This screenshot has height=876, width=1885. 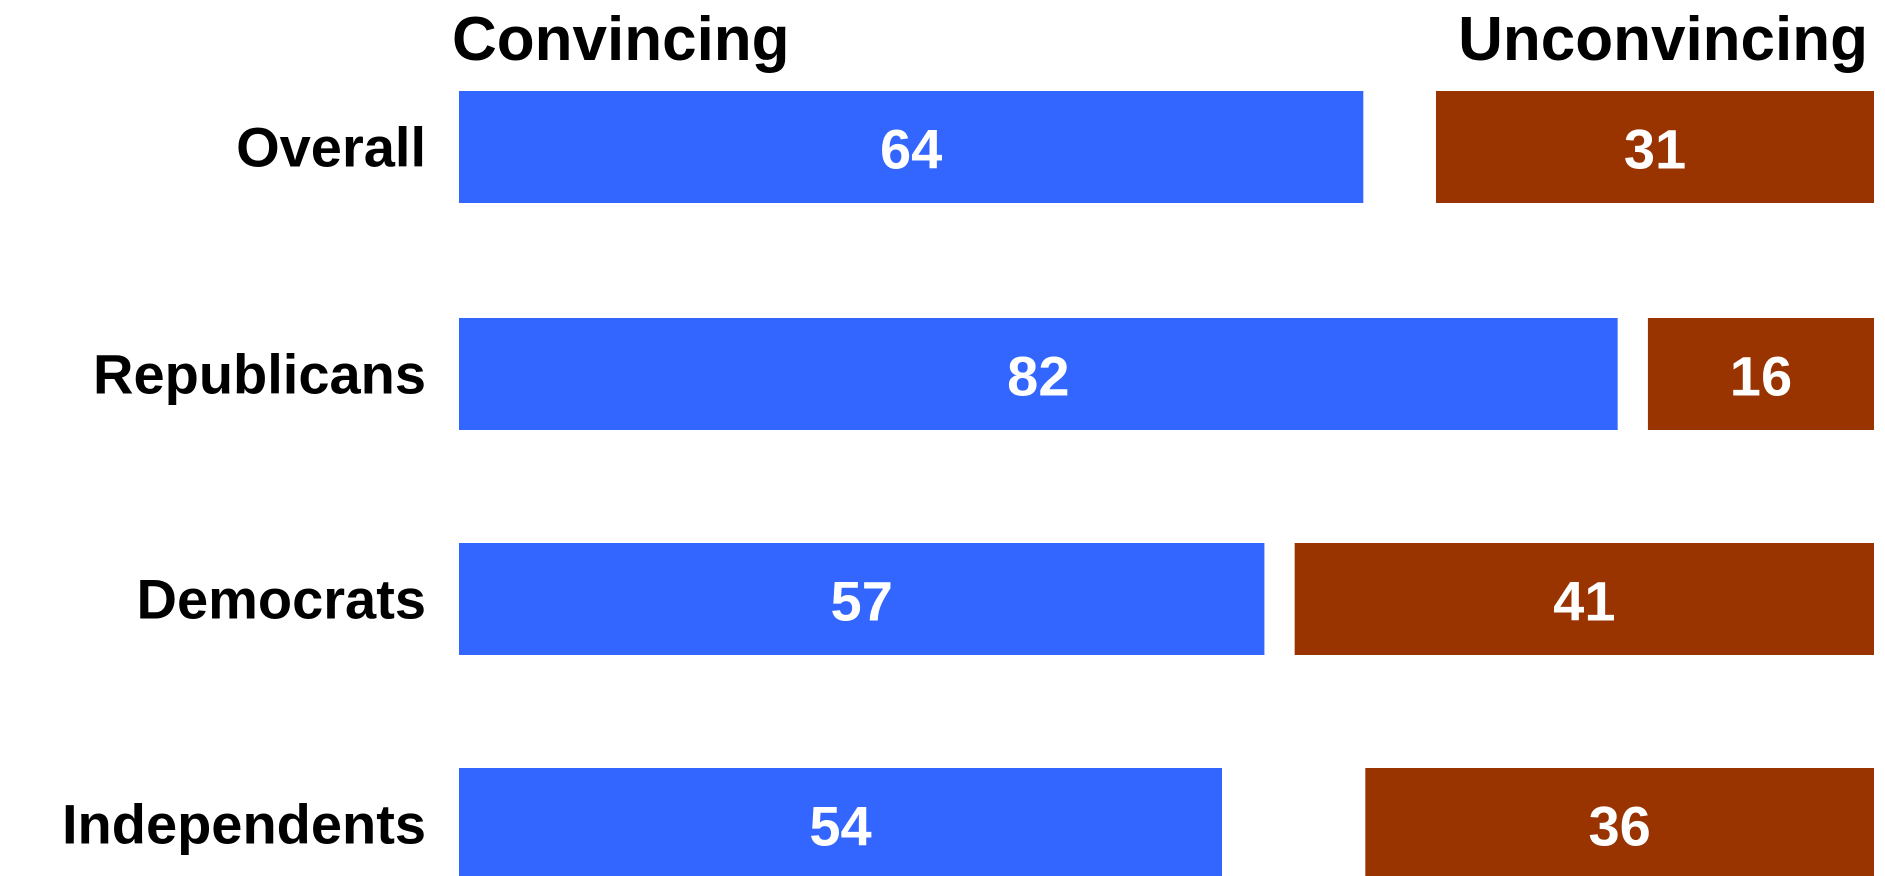 I want to click on value-label-convincing-republicans: 82, so click(x=1038, y=376).